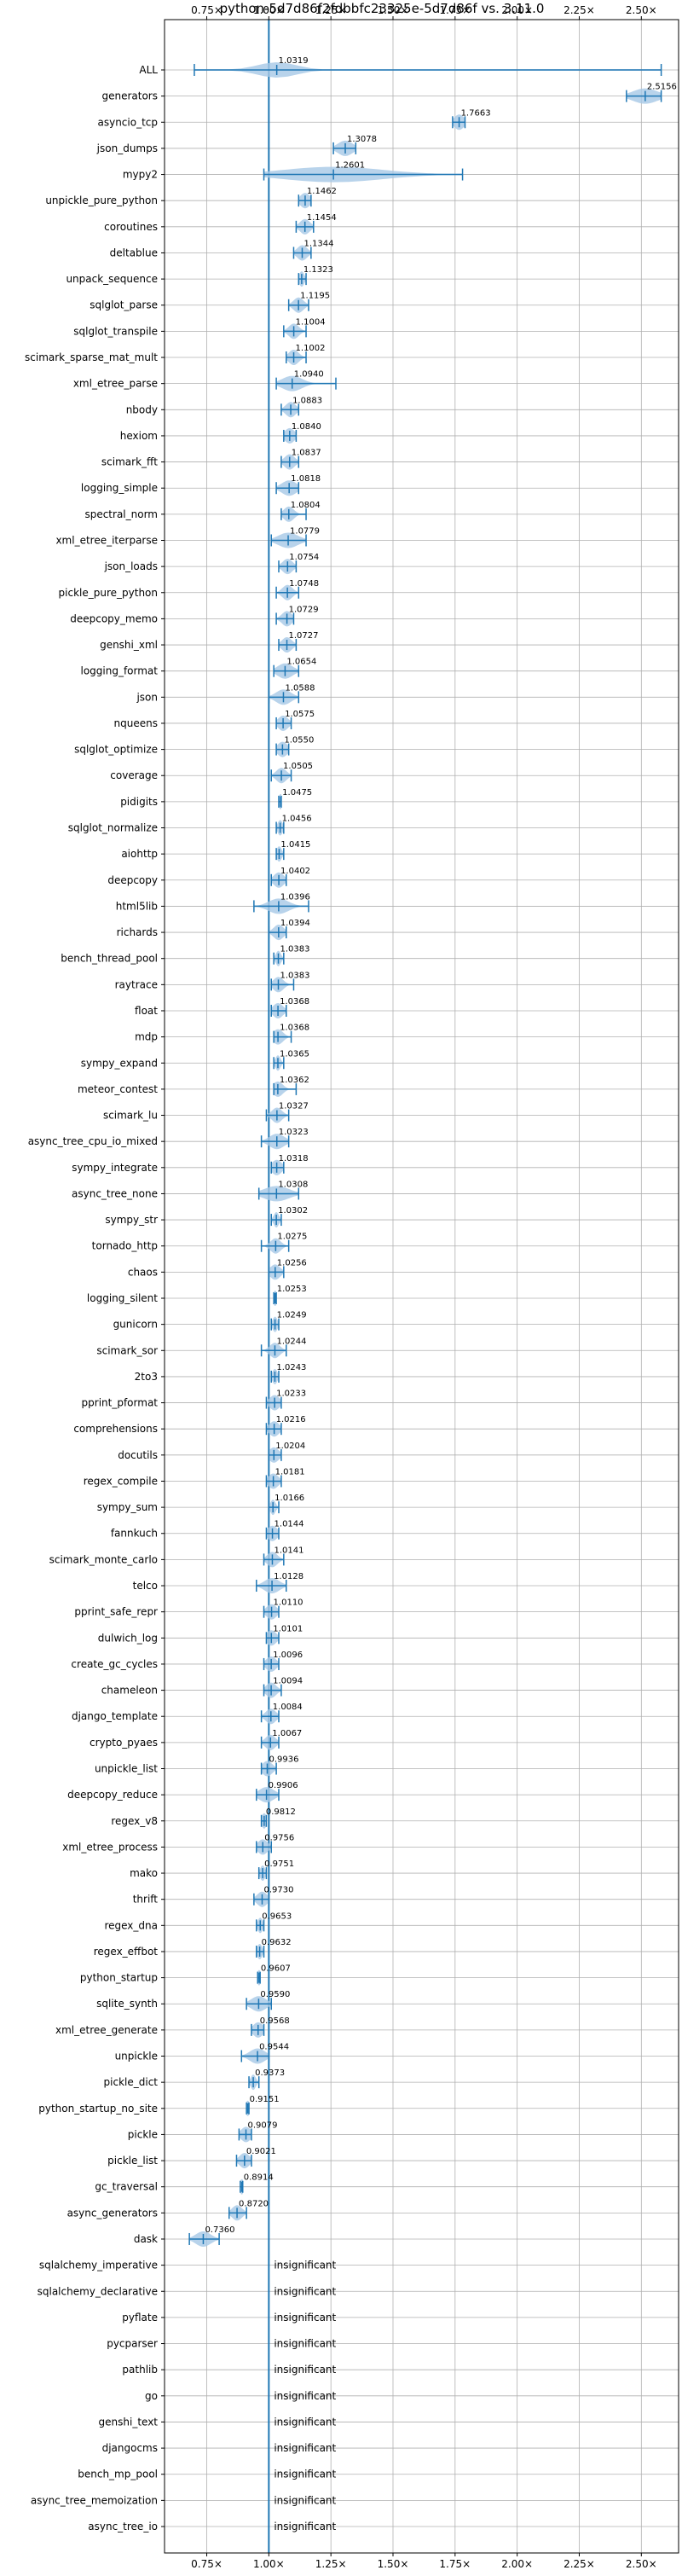 Image resolution: width=682 pixels, height=2576 pixels. What do you see at coordinates (288, 1655) in the screenshot?
I see `value-label: 1.0096` at bounding box center [288, 1655].